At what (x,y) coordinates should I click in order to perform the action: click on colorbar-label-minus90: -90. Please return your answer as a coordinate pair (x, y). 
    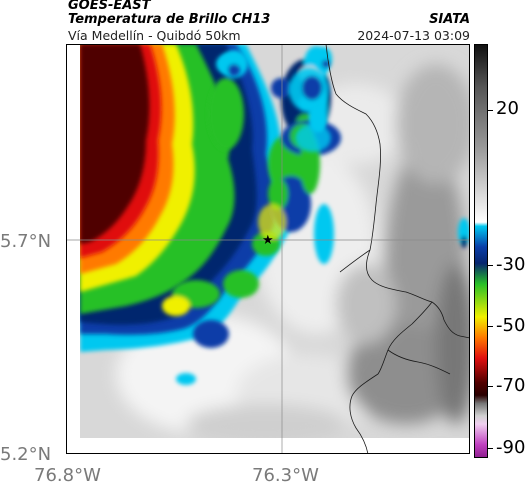
    Looking at the image, I should click on (511, 447).